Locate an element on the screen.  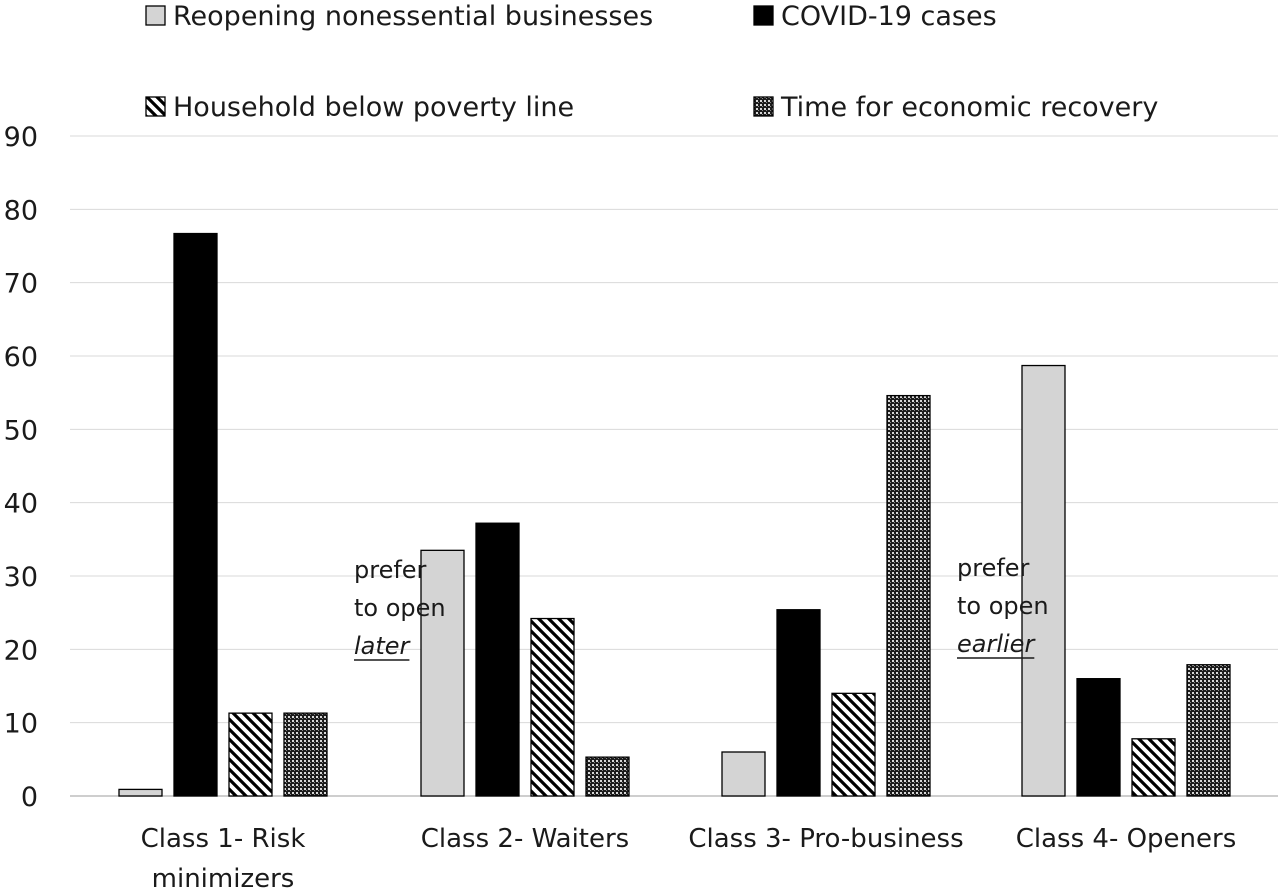
y-tick-label: 50 is located at coordinates (21, 430).